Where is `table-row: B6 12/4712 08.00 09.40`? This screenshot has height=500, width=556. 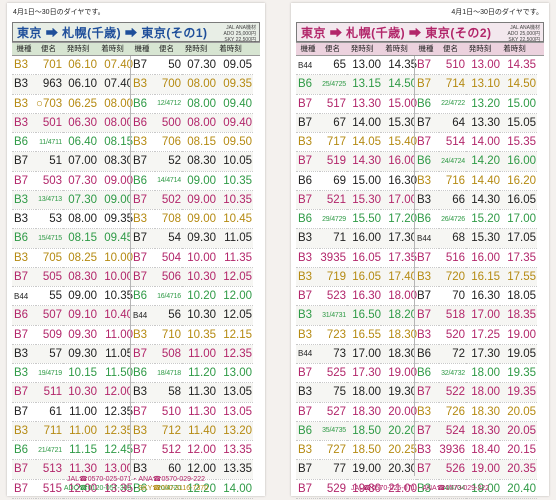
table-row: B6 12/4712 08.00 09.40 is located at coordinates (192, 104).